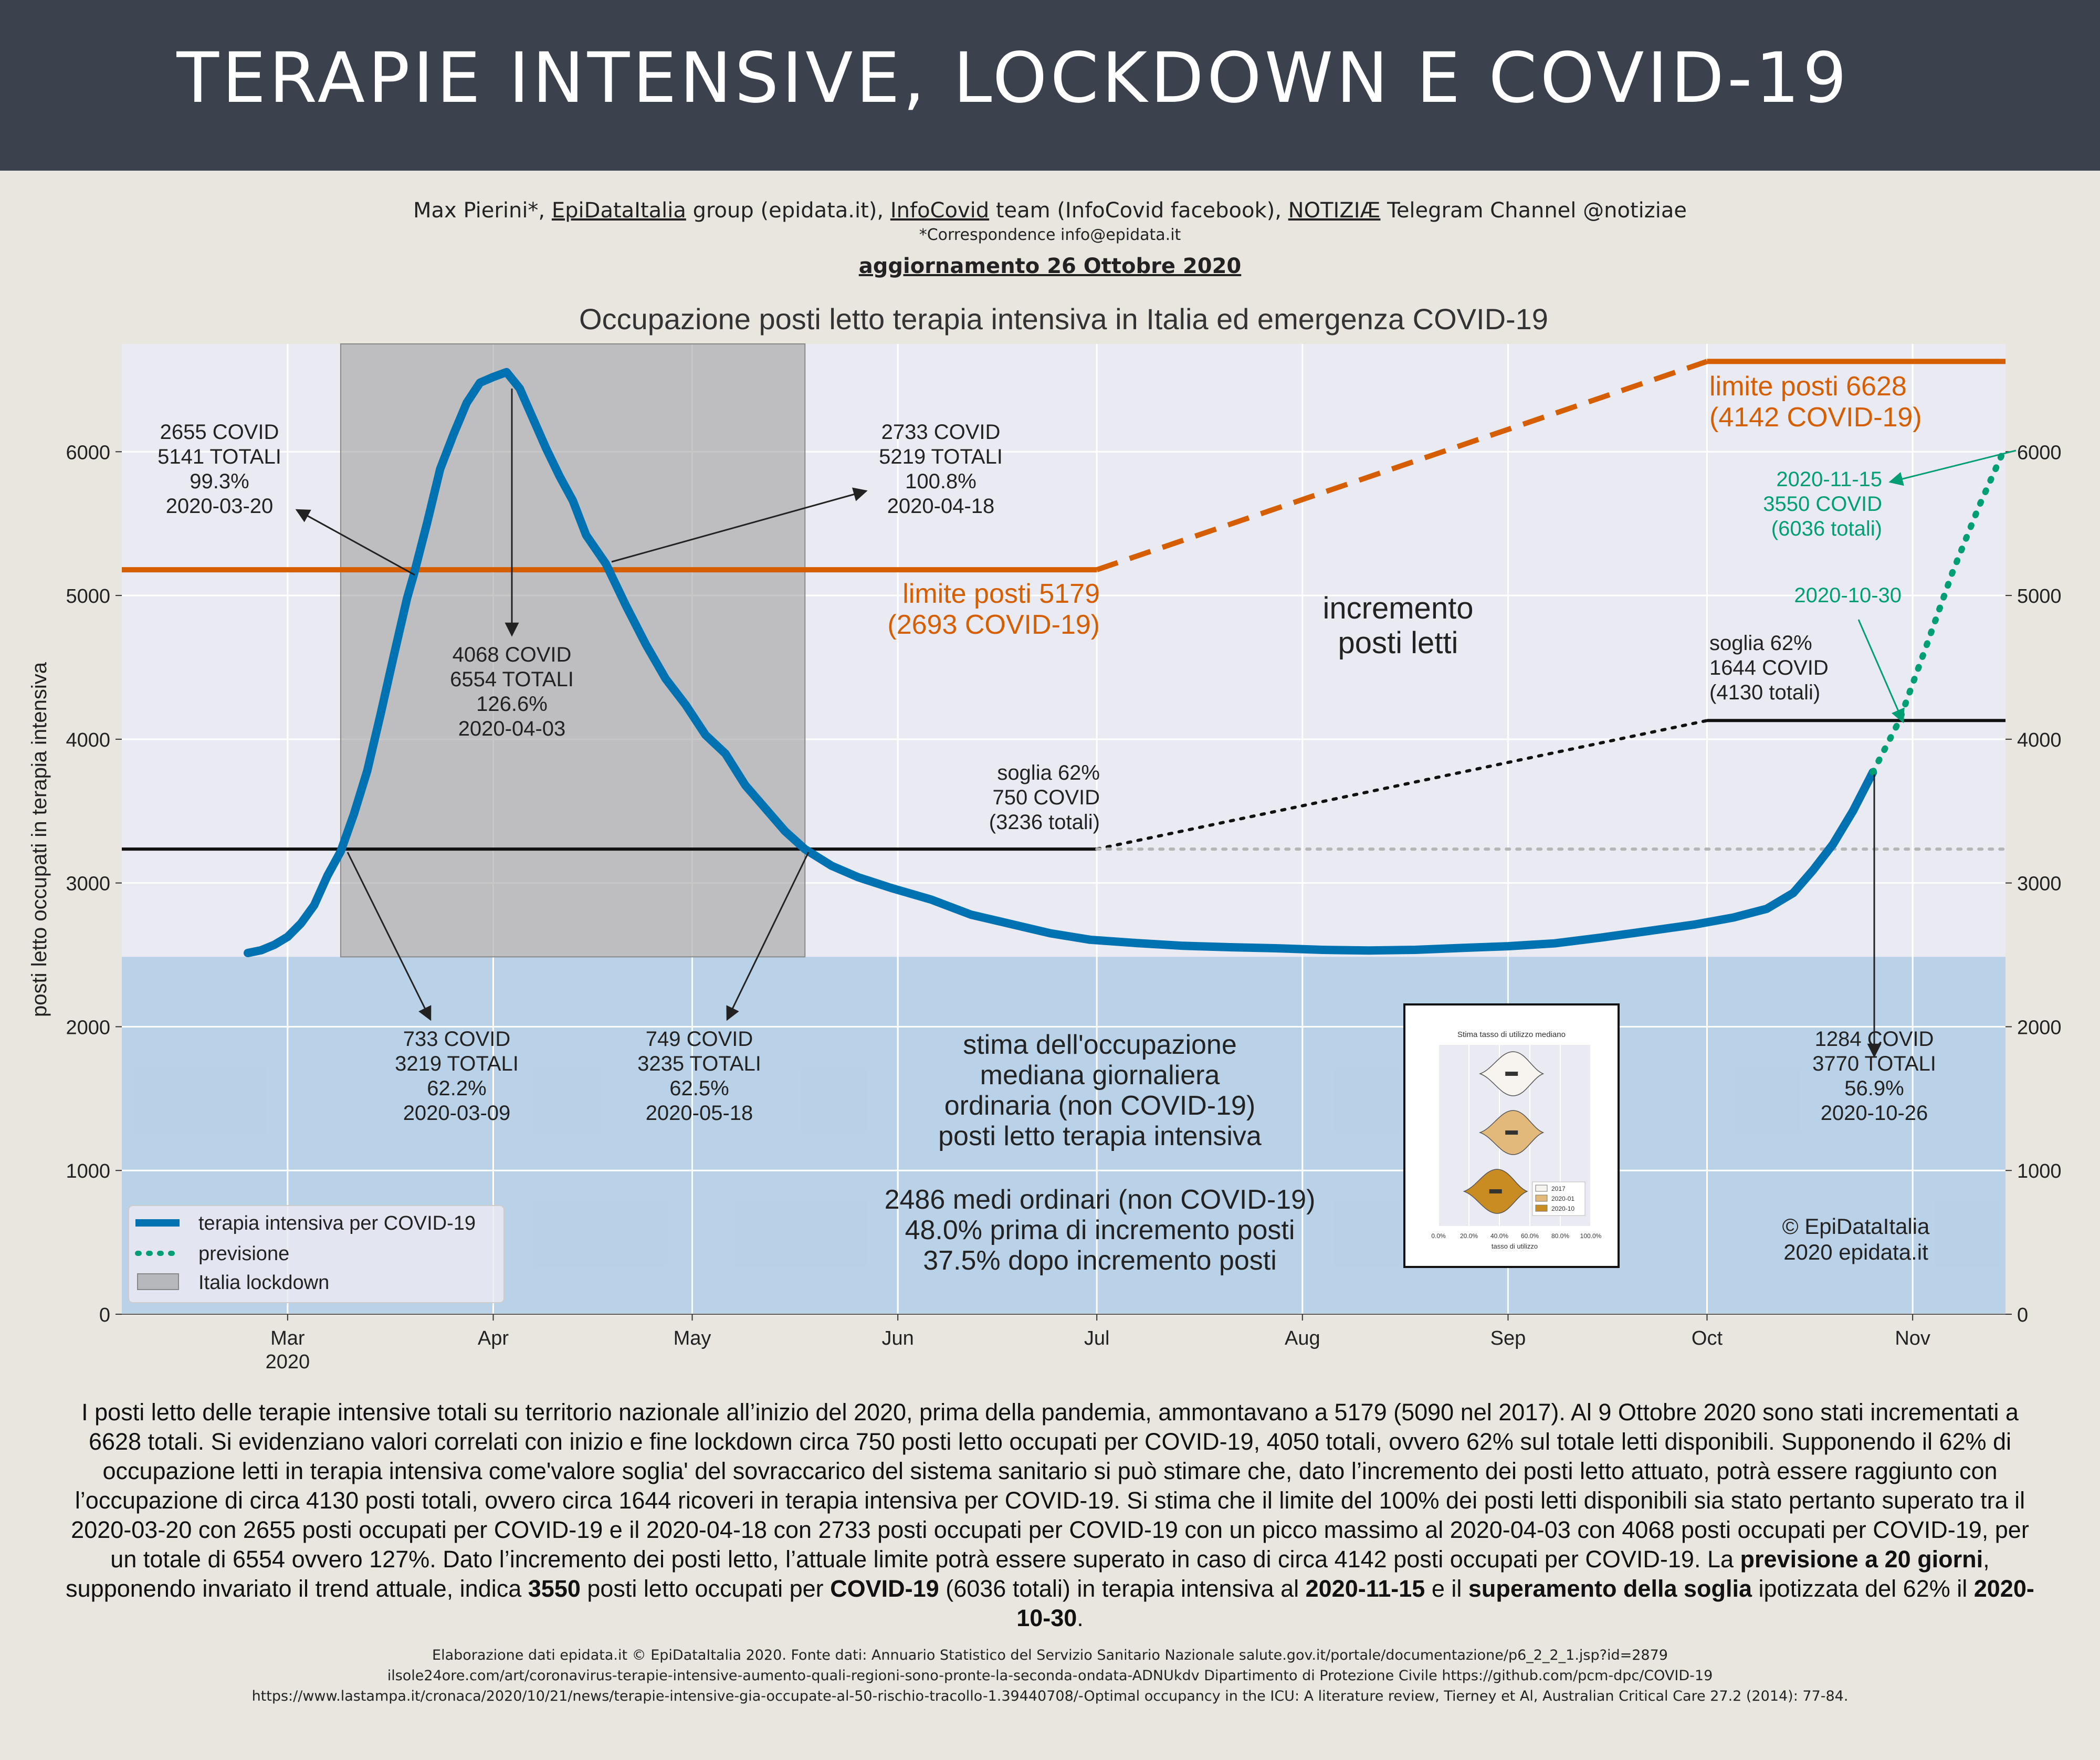 The width and height of the screenshot is (2100, 1760). I want to click on y-tick-label-left: 4000, so click(88, 740).